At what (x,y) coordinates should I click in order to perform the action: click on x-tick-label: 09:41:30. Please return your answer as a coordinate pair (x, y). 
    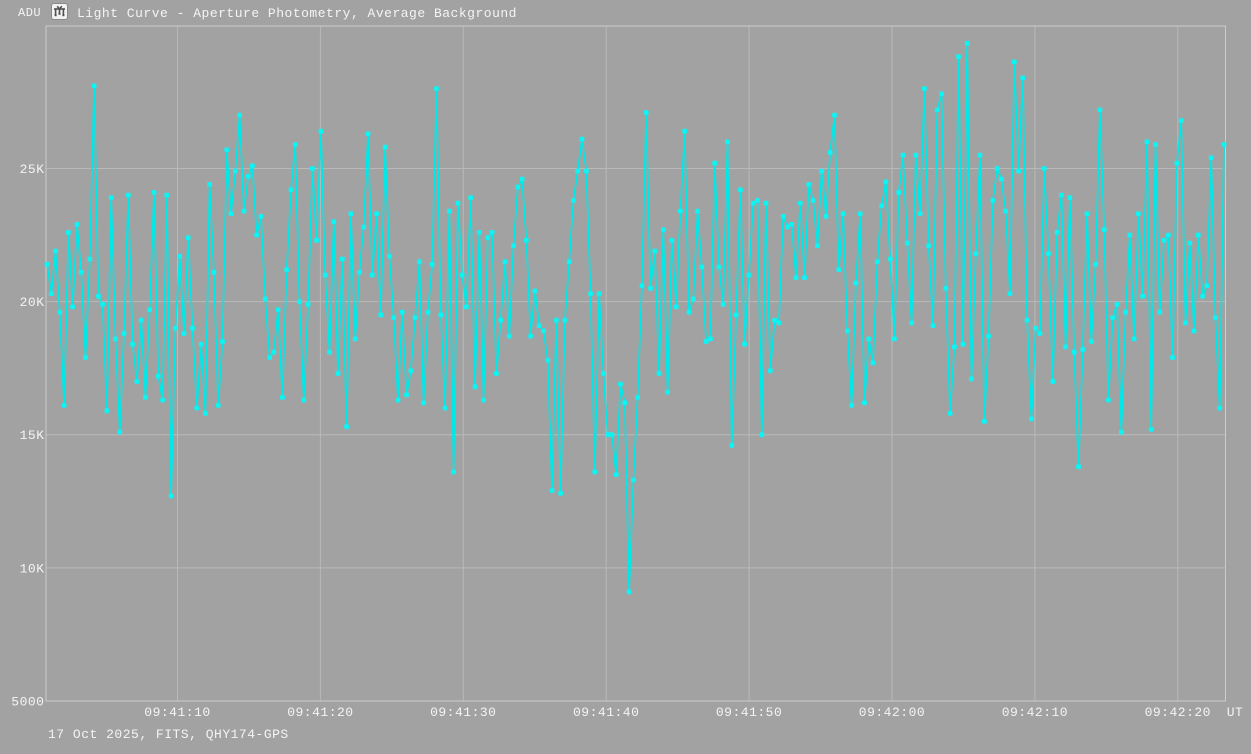
    Looking at the image, I should click on (463, 712).